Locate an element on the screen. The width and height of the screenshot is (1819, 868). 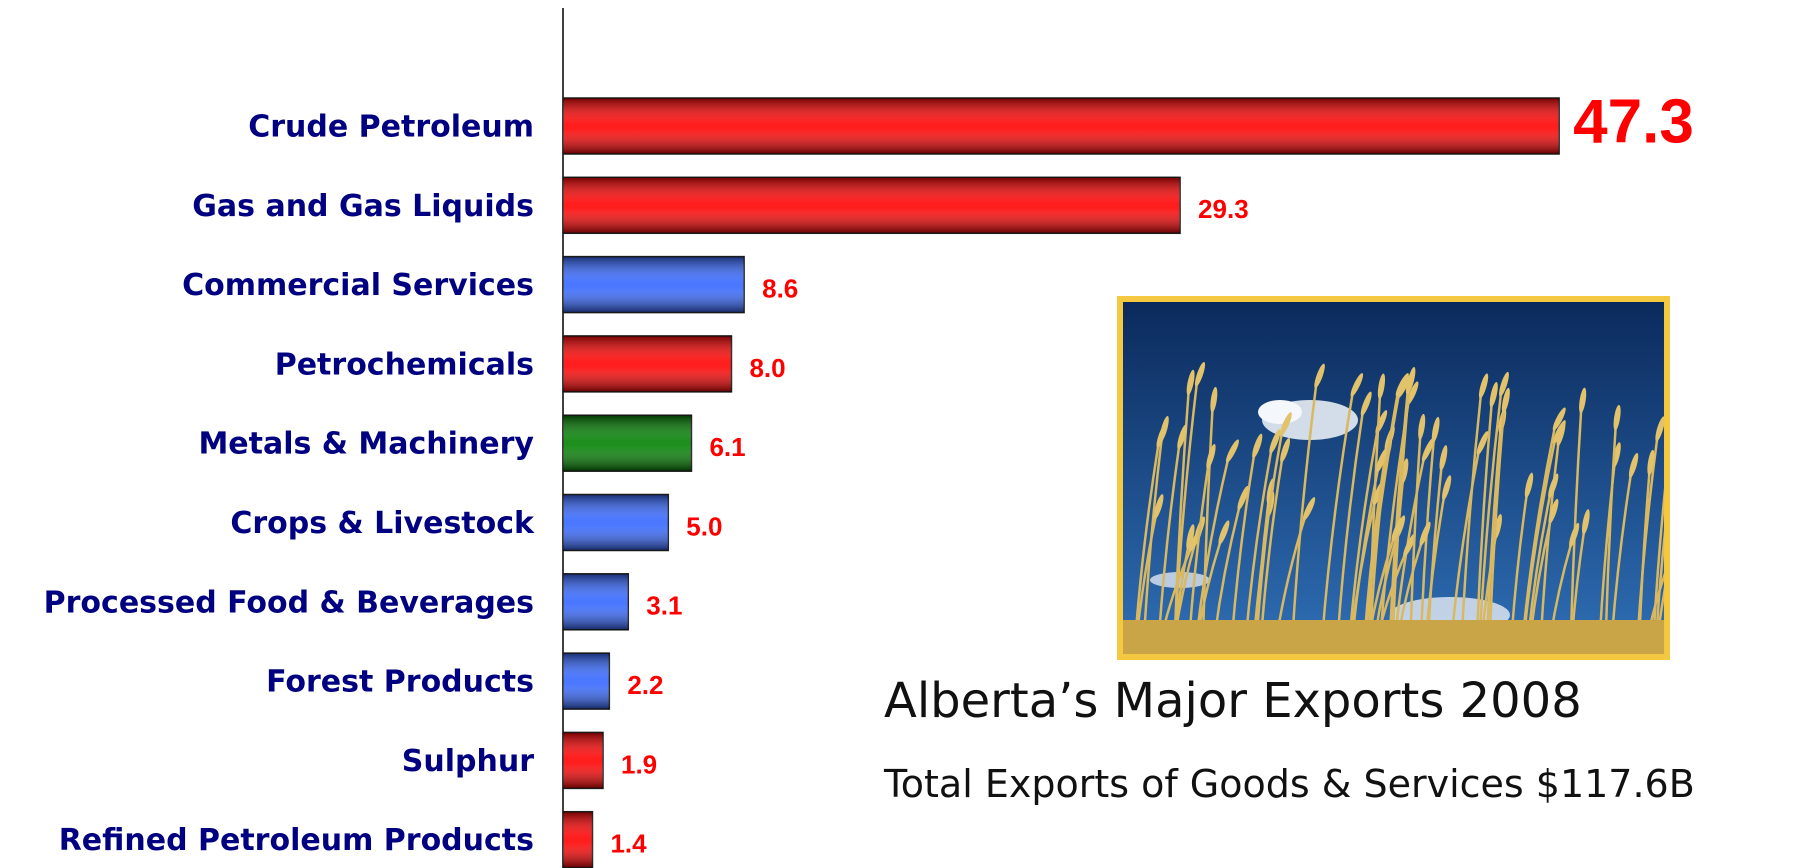
value-label: 1.4 is located at coordinates (628, 844).